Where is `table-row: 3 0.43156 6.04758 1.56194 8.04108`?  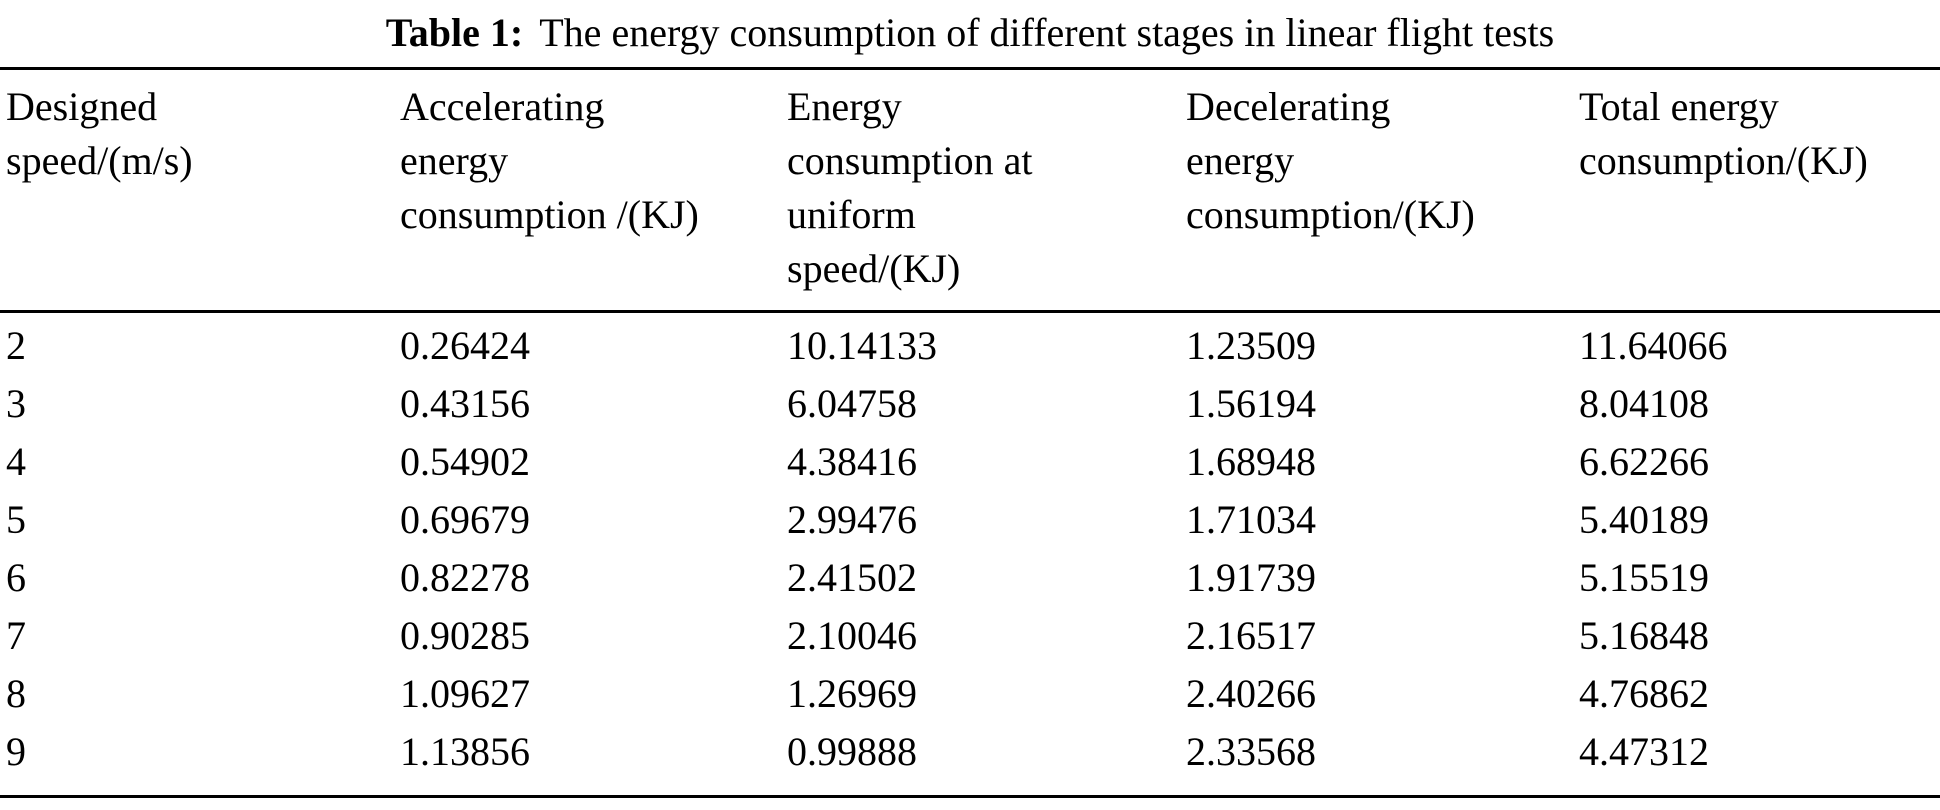 table-row: 3 0.43156 6.04758 1.56194 8.04108 is located at coordinates (970, 404).